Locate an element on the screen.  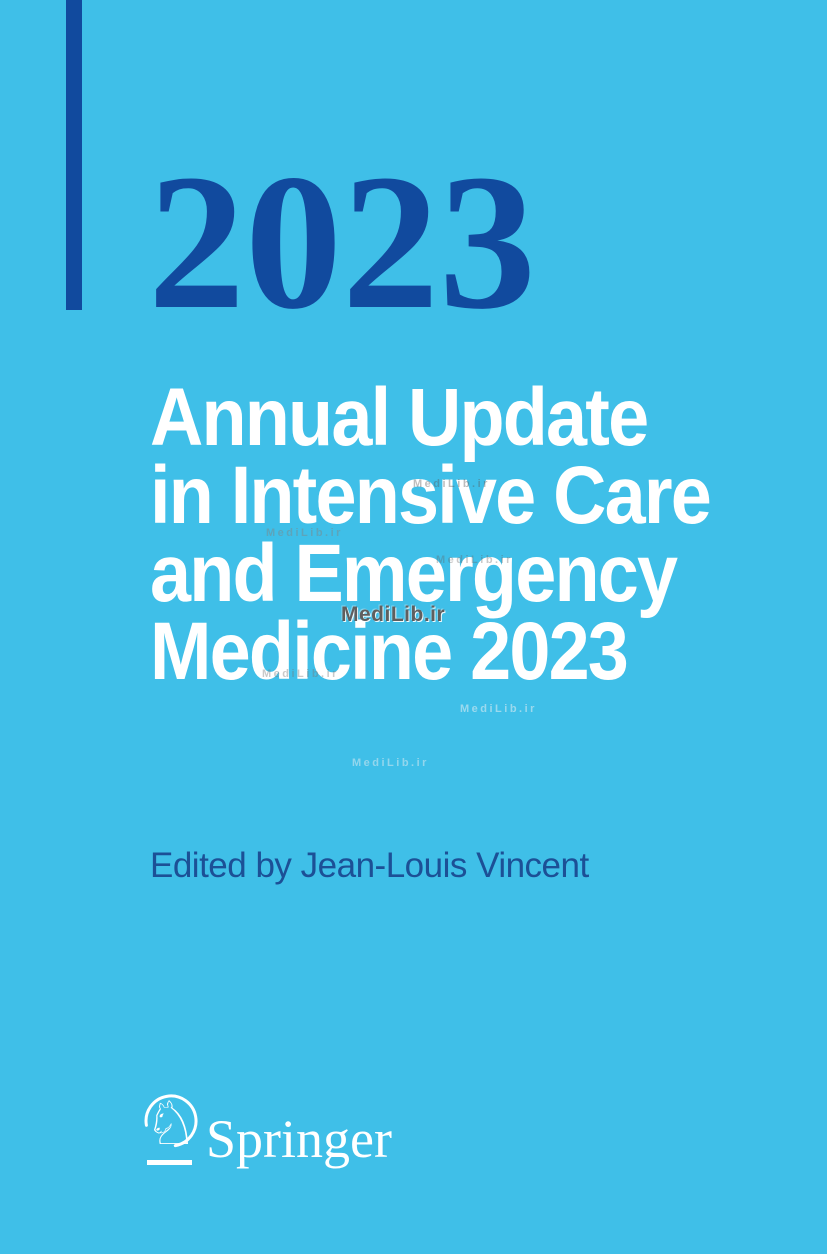
editor-line: Edited by Jean-Louis Vincent is located at coordinates (369, 865).